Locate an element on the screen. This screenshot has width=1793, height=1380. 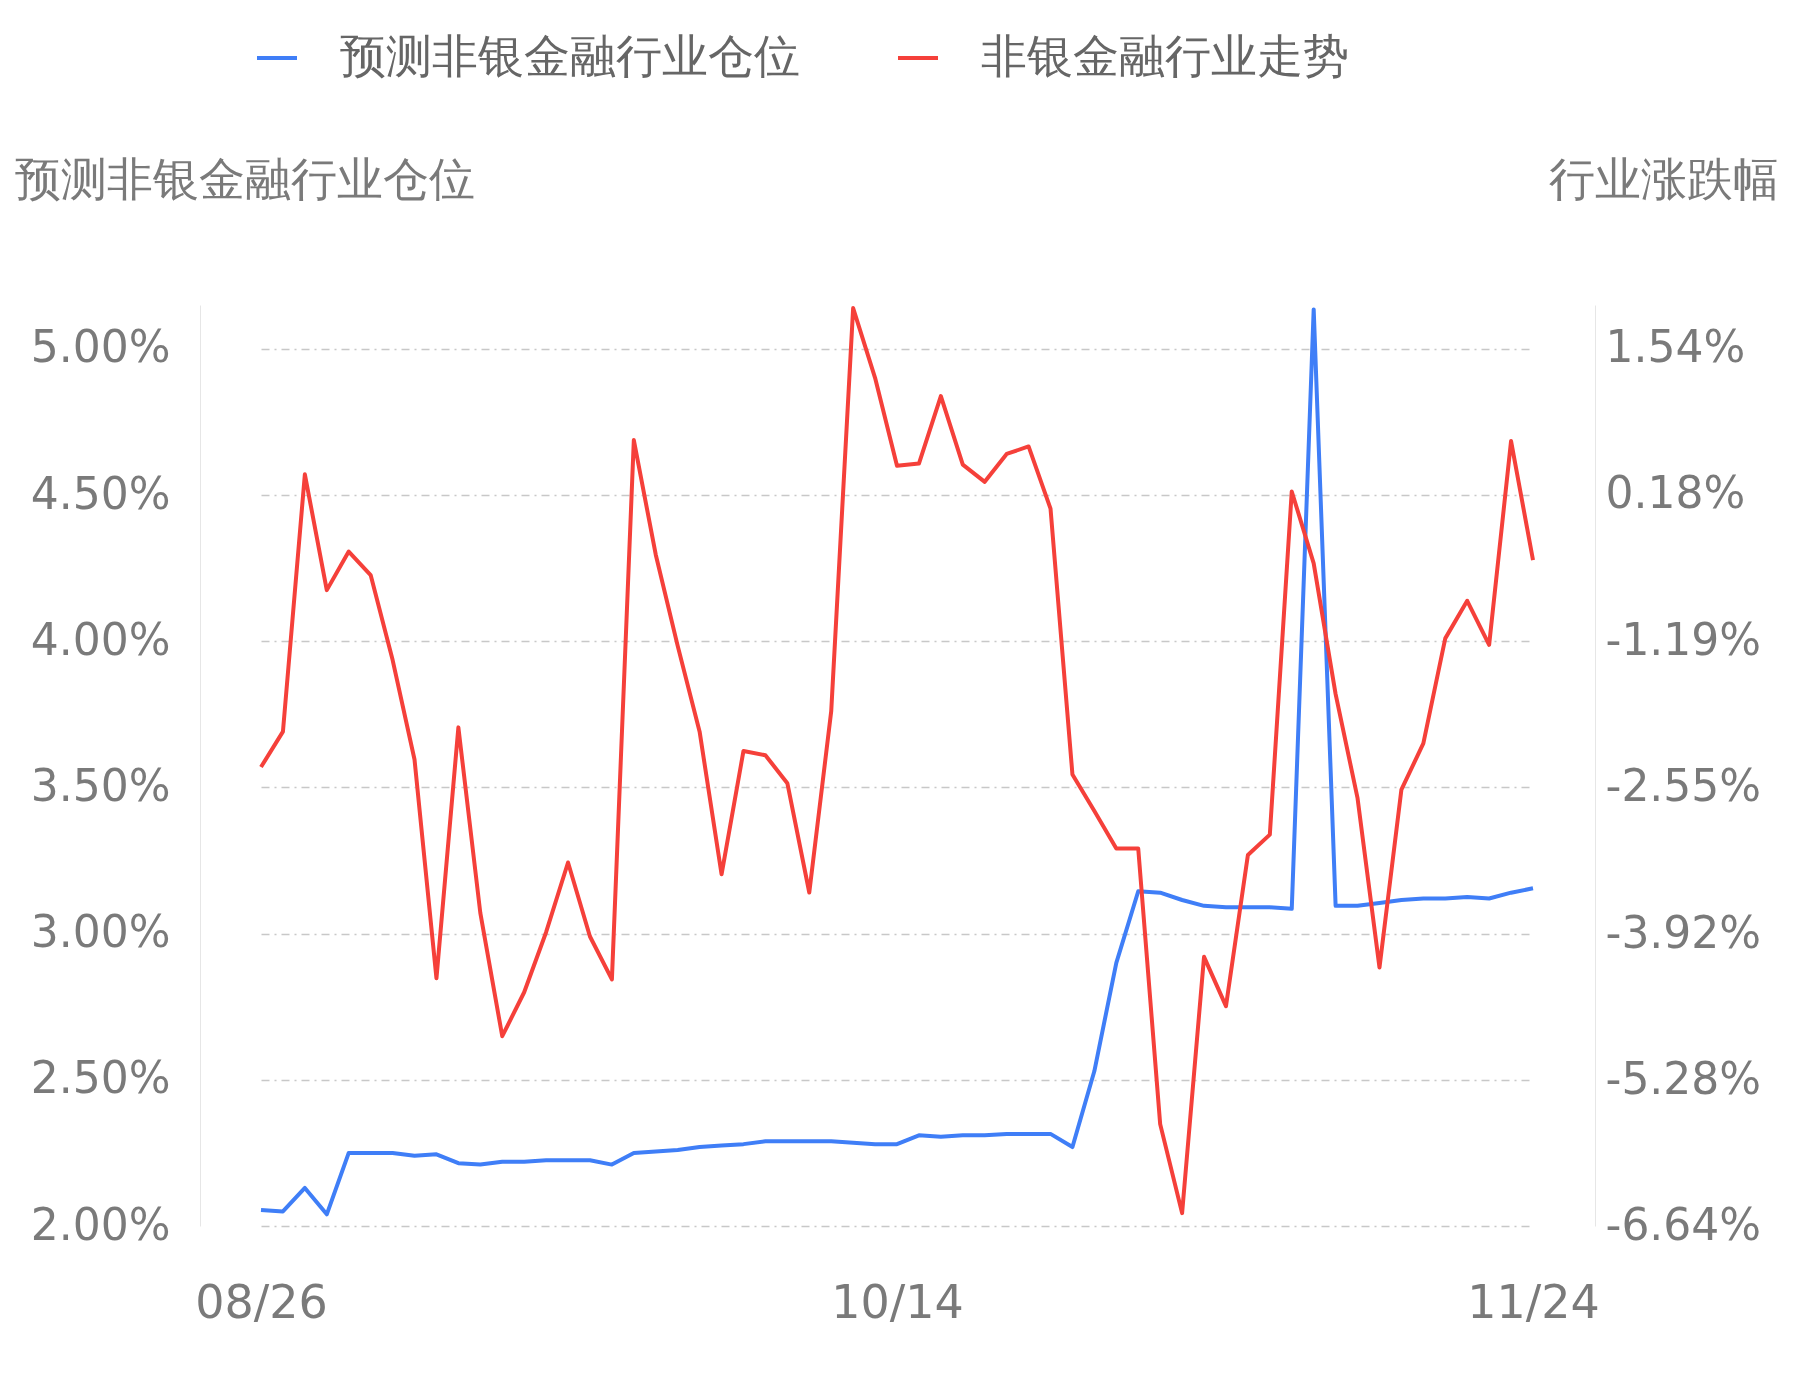
y2-tick-label: -2.55% is located at coordinates (1683, 785).